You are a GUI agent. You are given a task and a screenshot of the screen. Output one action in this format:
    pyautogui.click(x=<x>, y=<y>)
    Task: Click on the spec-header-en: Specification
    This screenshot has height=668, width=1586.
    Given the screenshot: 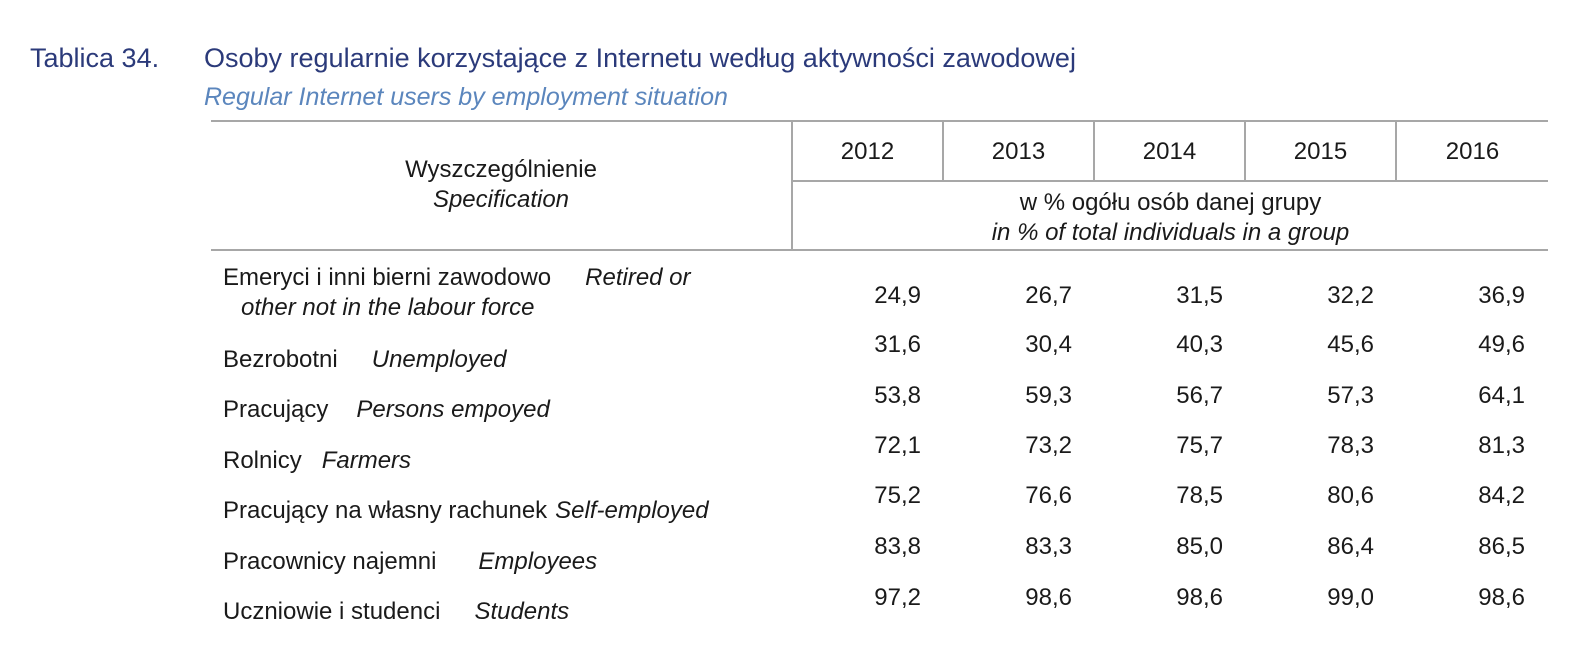 What is the action you would take?
    pyautogui.click(x=501, y=199)
    